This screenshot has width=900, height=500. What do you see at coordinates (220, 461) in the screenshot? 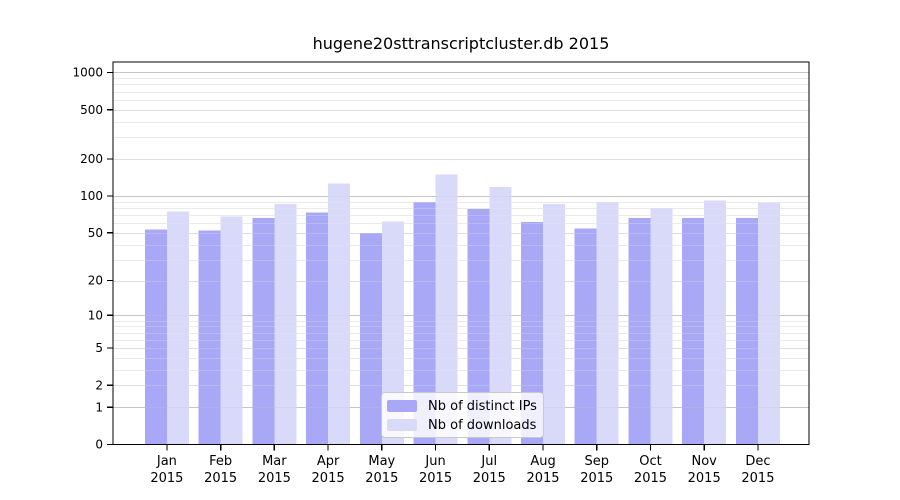
I see `x-tick-label-month: Feb` at bounding box center [220, 461].